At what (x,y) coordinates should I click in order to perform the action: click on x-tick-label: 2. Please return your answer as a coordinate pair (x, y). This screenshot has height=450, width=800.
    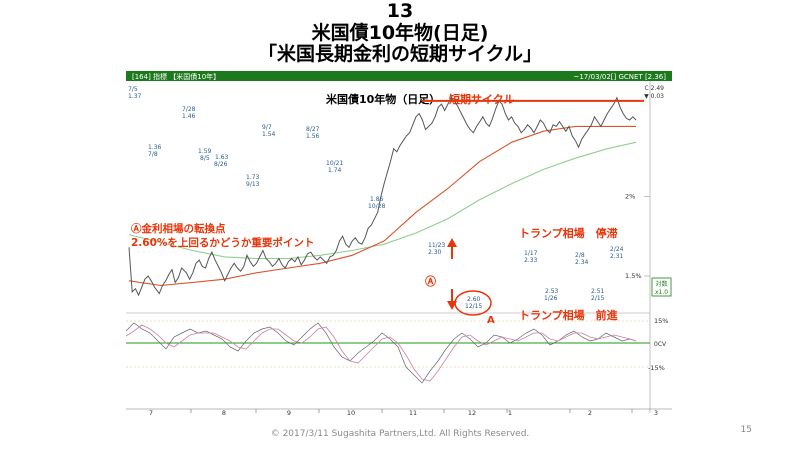
    Looking at the image, I should click on (590, 412).